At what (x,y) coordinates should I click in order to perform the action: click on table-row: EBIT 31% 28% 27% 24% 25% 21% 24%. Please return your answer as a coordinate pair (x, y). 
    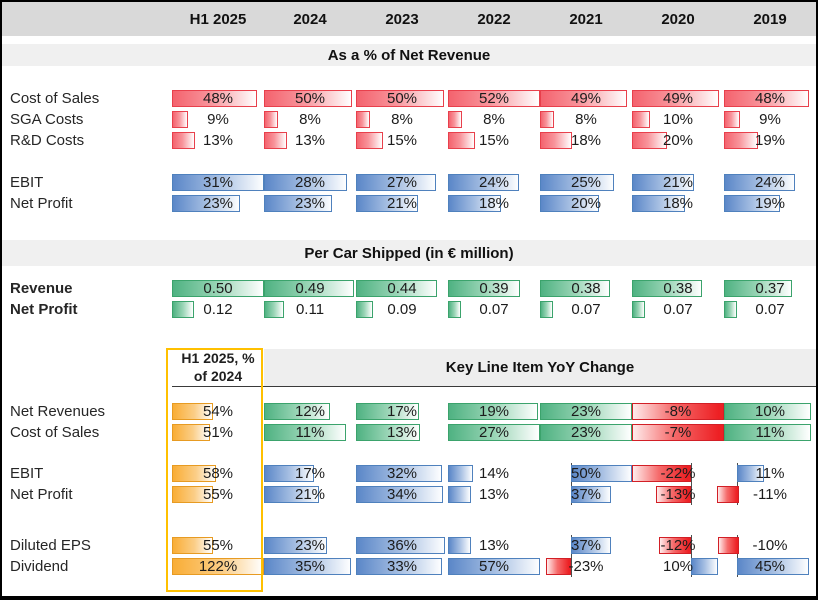
    Looking at the image, I should click on (409, 182).